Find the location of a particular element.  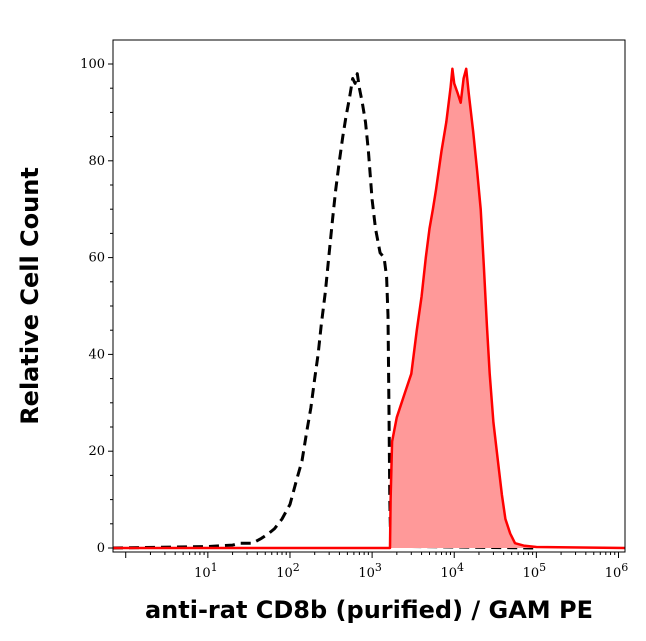

y-tick-label: 100 is located at coordinates (92, 64).